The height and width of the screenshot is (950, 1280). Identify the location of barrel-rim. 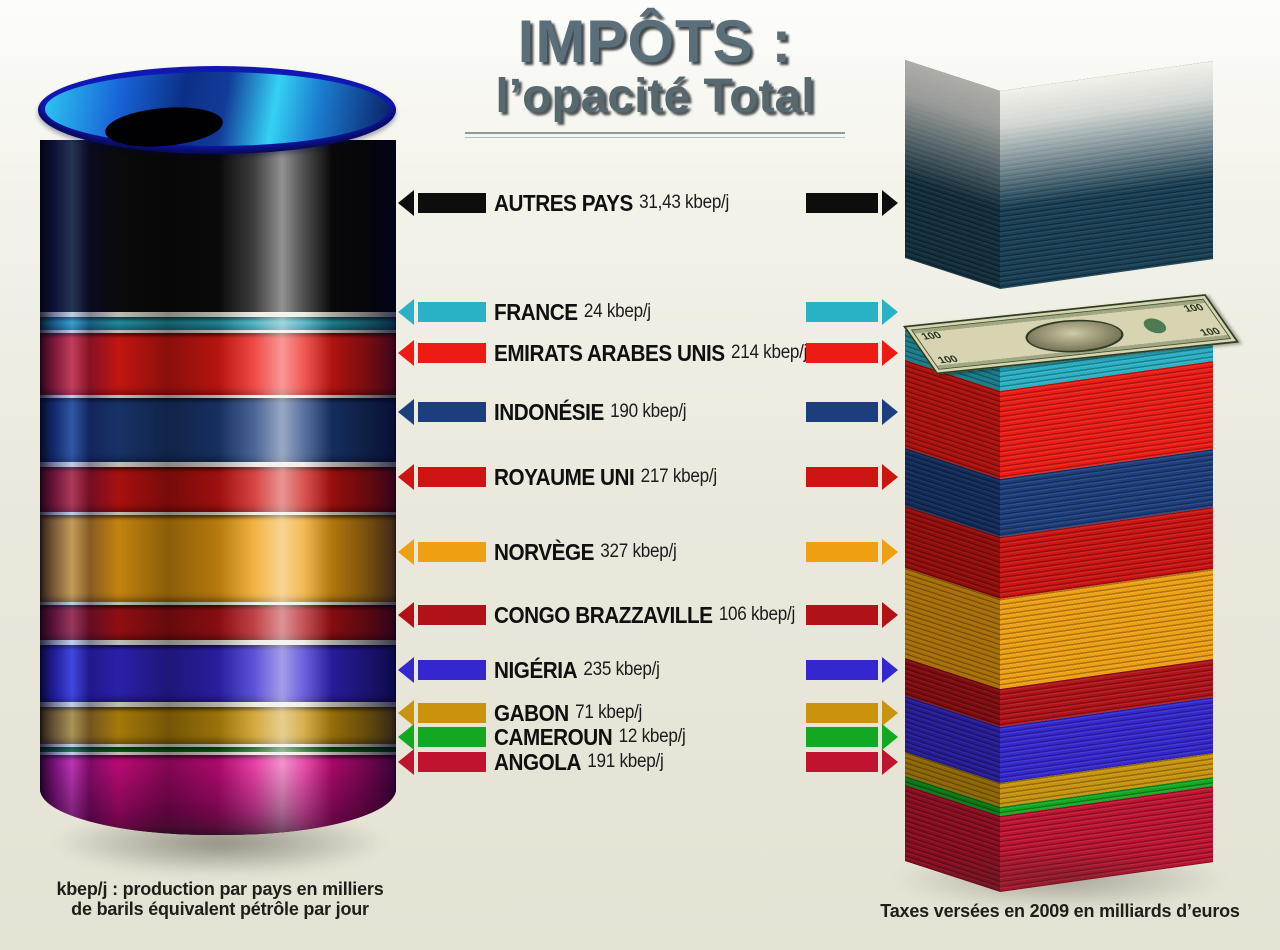
(217, 110).